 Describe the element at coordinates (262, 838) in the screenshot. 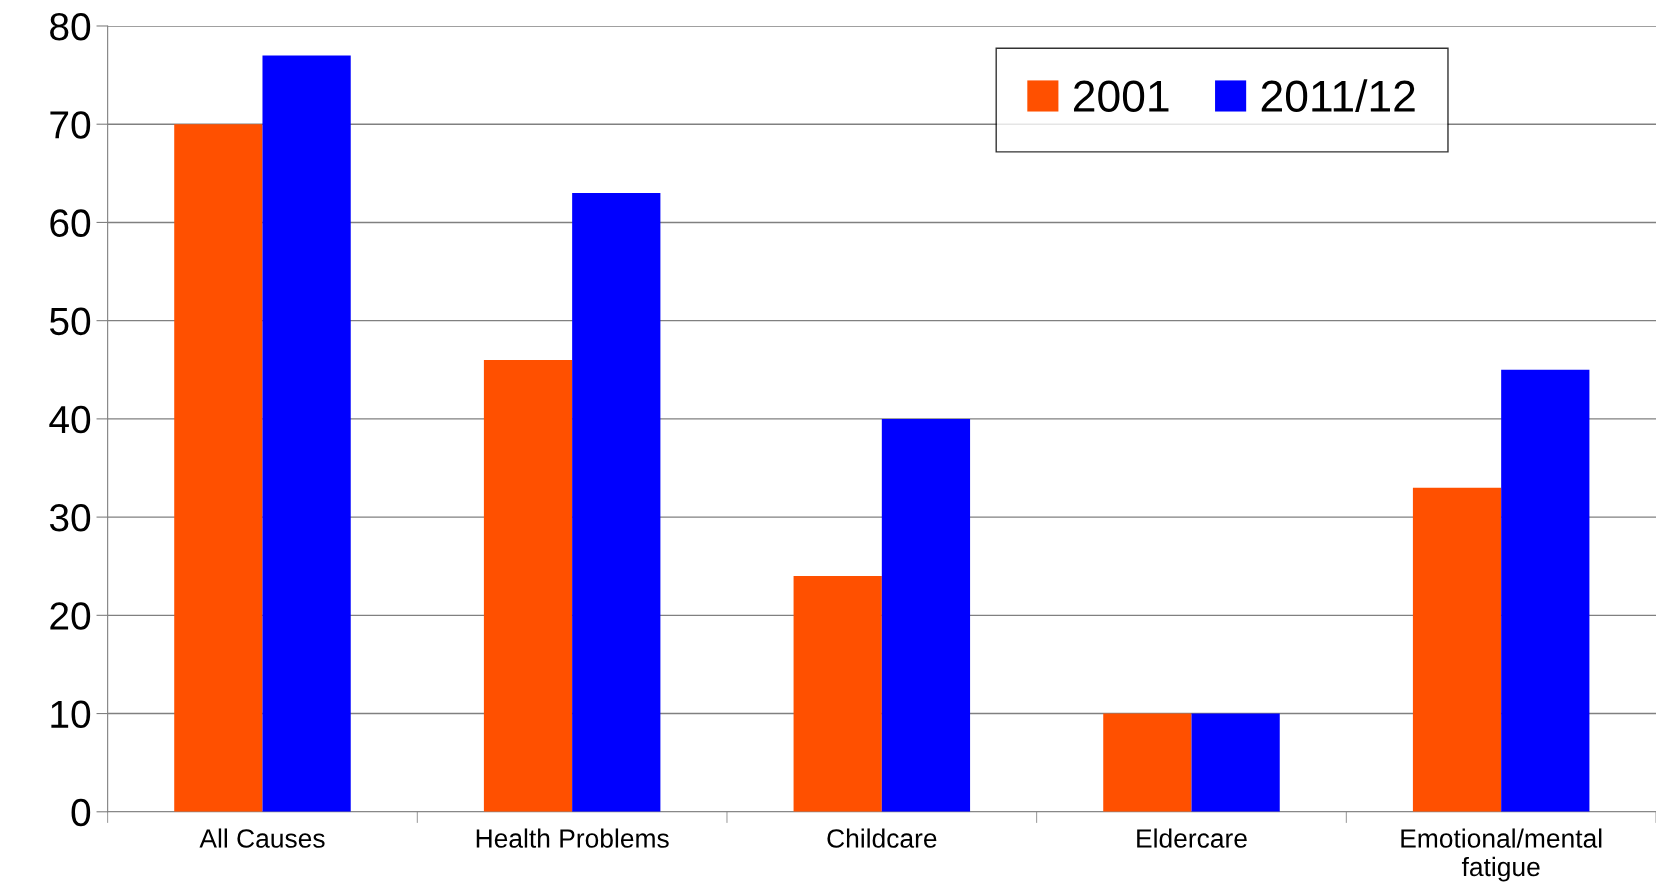

I see `x-tick-label: All Causes` at that location.